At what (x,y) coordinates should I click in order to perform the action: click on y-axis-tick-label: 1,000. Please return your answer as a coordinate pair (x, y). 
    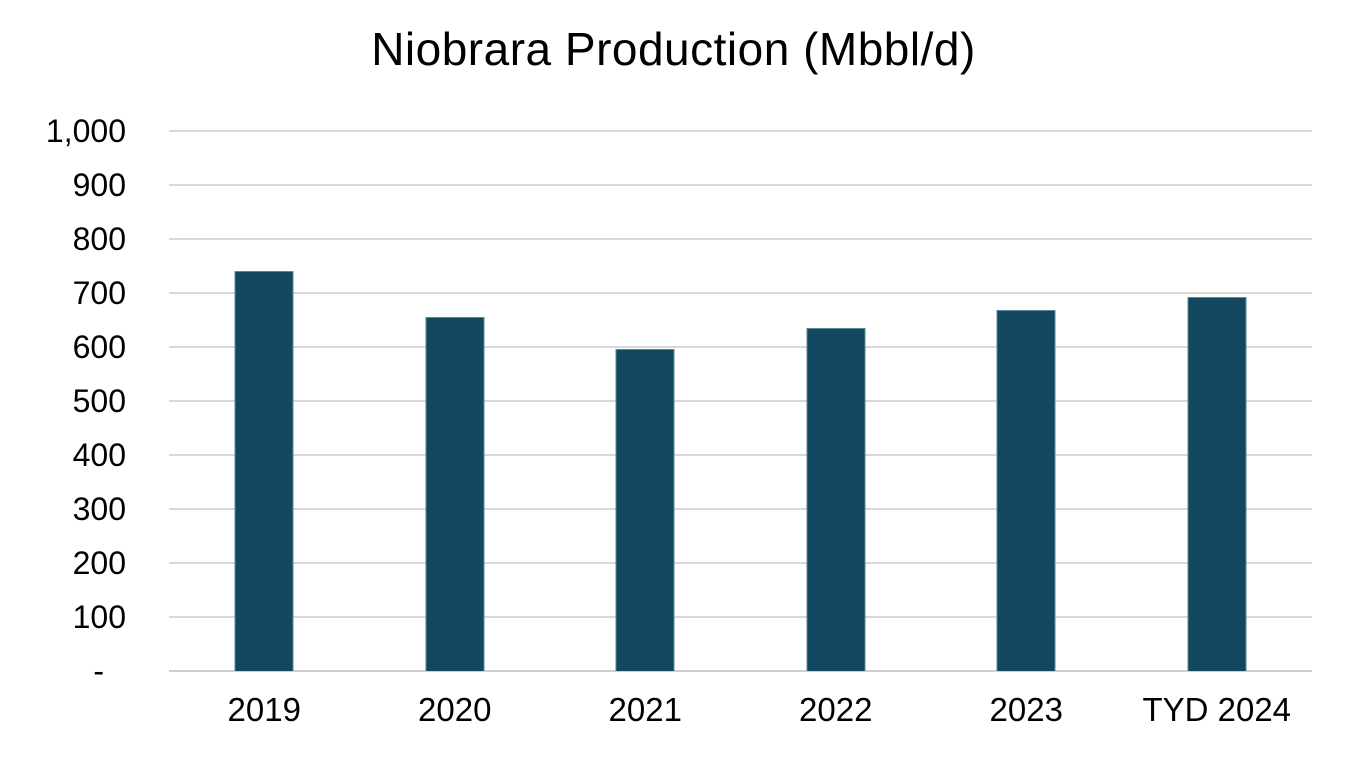
    Looking at the image, I should click on (85, 131).